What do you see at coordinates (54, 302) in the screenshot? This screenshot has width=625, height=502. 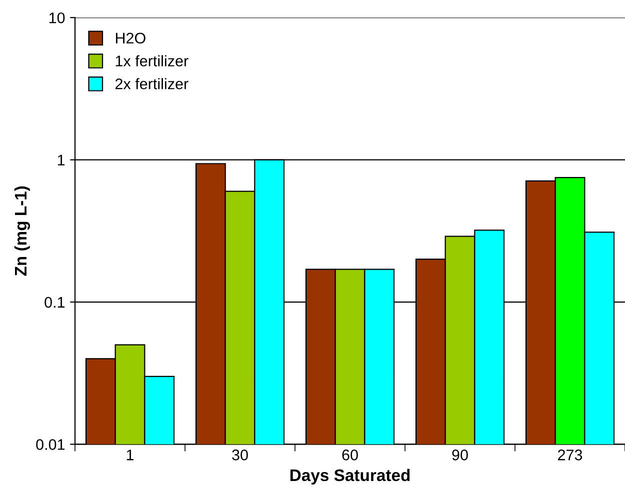 I see `y-tick-label: 0.1` at bounding box center [54, 302].